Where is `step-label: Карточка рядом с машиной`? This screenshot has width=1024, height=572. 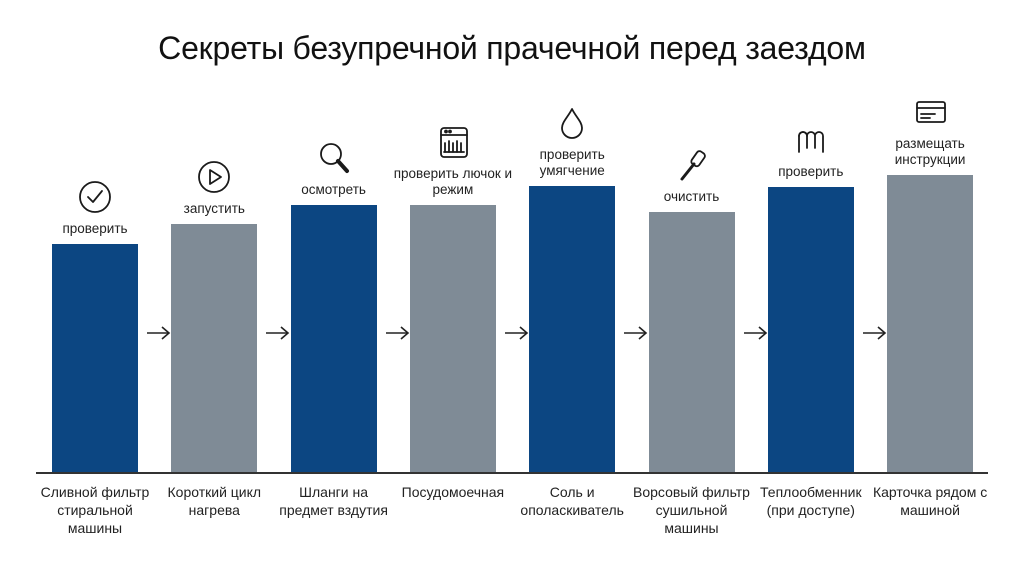
step-label: Карточка рядом с машиной is located at coordinates (930, 501).